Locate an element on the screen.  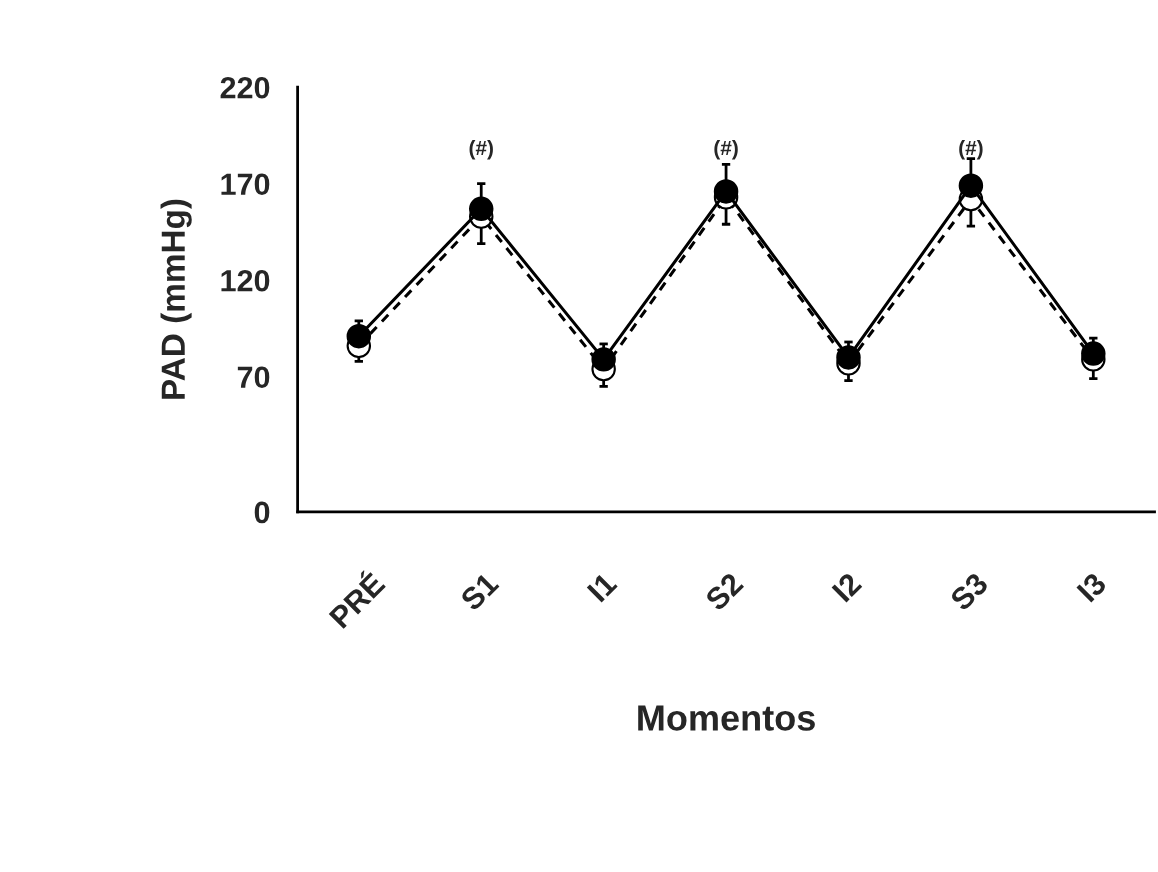
x-tick-label: I1 is located at coordinates (602, 587).